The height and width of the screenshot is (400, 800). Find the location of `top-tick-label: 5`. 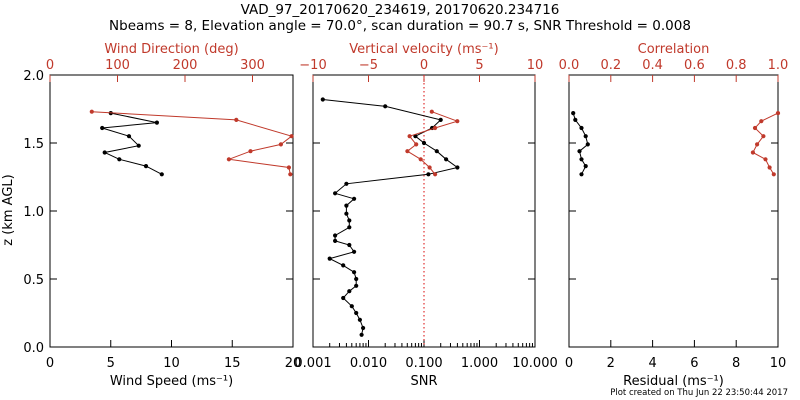

top-tick-label: 5 is located at coordinates (479, 65).